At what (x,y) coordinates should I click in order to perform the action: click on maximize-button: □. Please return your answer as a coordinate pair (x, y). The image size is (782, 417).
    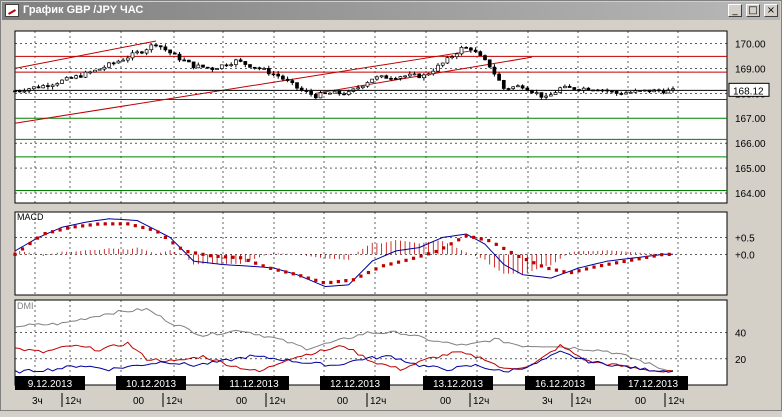
    Looking at the image, I should click on (753, 10).